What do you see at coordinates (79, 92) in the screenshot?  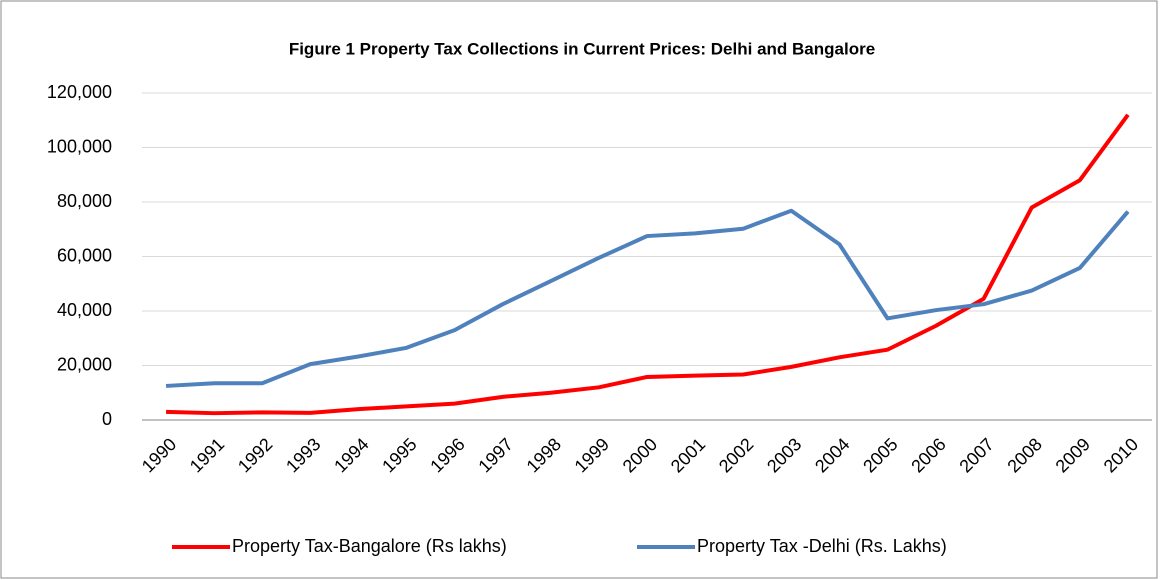 I see `y-tick-label: 120,000` at bounding box center [79, 92].